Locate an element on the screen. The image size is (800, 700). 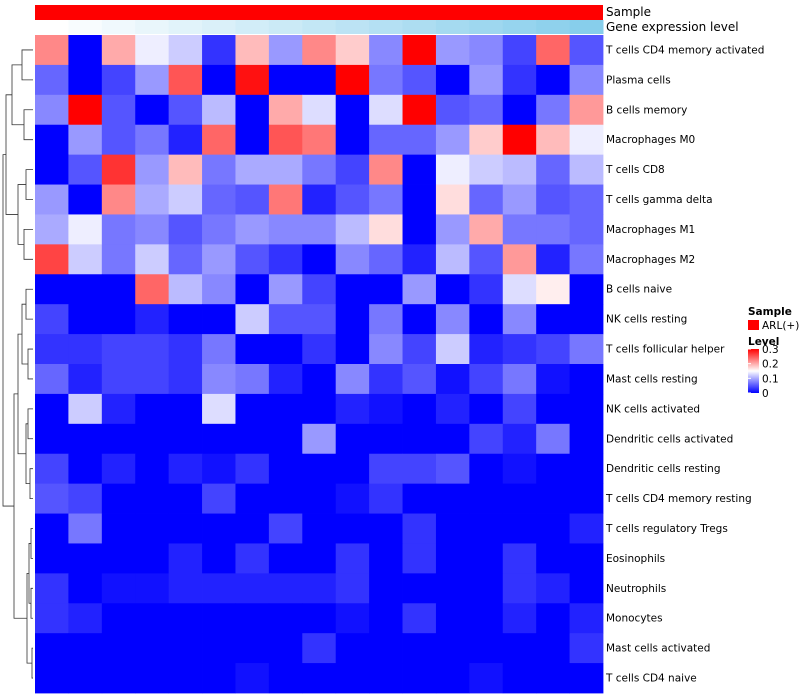
row-label: Mast cells resting is located at coordinates (652, 379).